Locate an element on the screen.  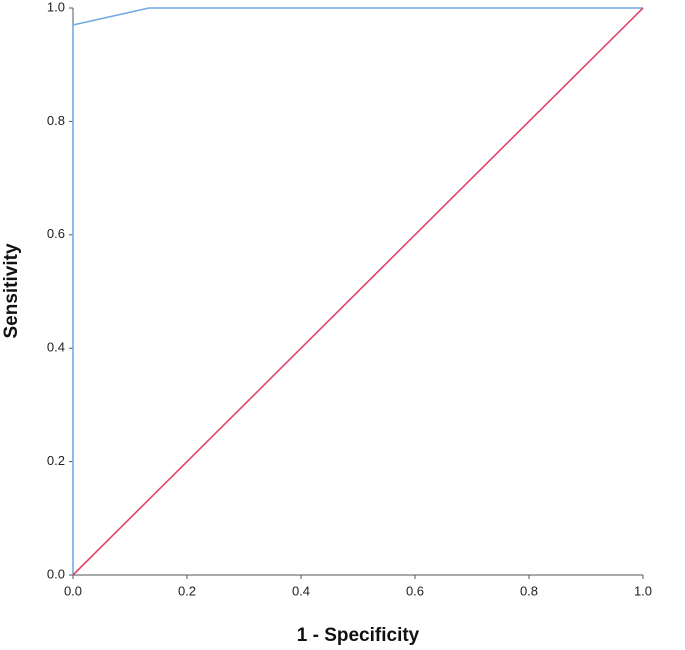
y-tick-label: 0.2 is located at coordinates (56, 460).